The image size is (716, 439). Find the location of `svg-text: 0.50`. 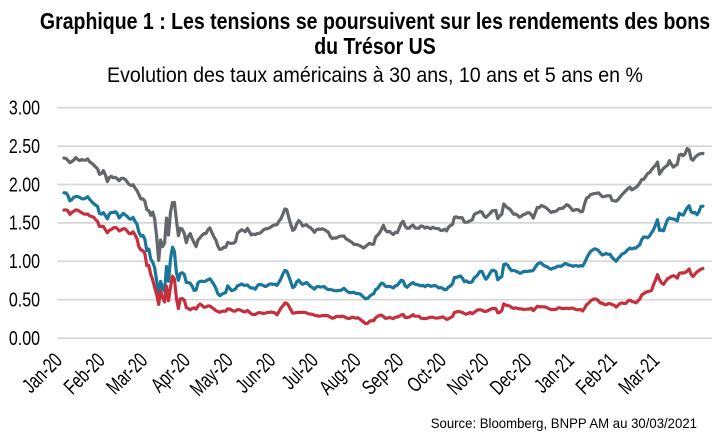

svg-text: 0.50 is located at coordinates (24, 299).